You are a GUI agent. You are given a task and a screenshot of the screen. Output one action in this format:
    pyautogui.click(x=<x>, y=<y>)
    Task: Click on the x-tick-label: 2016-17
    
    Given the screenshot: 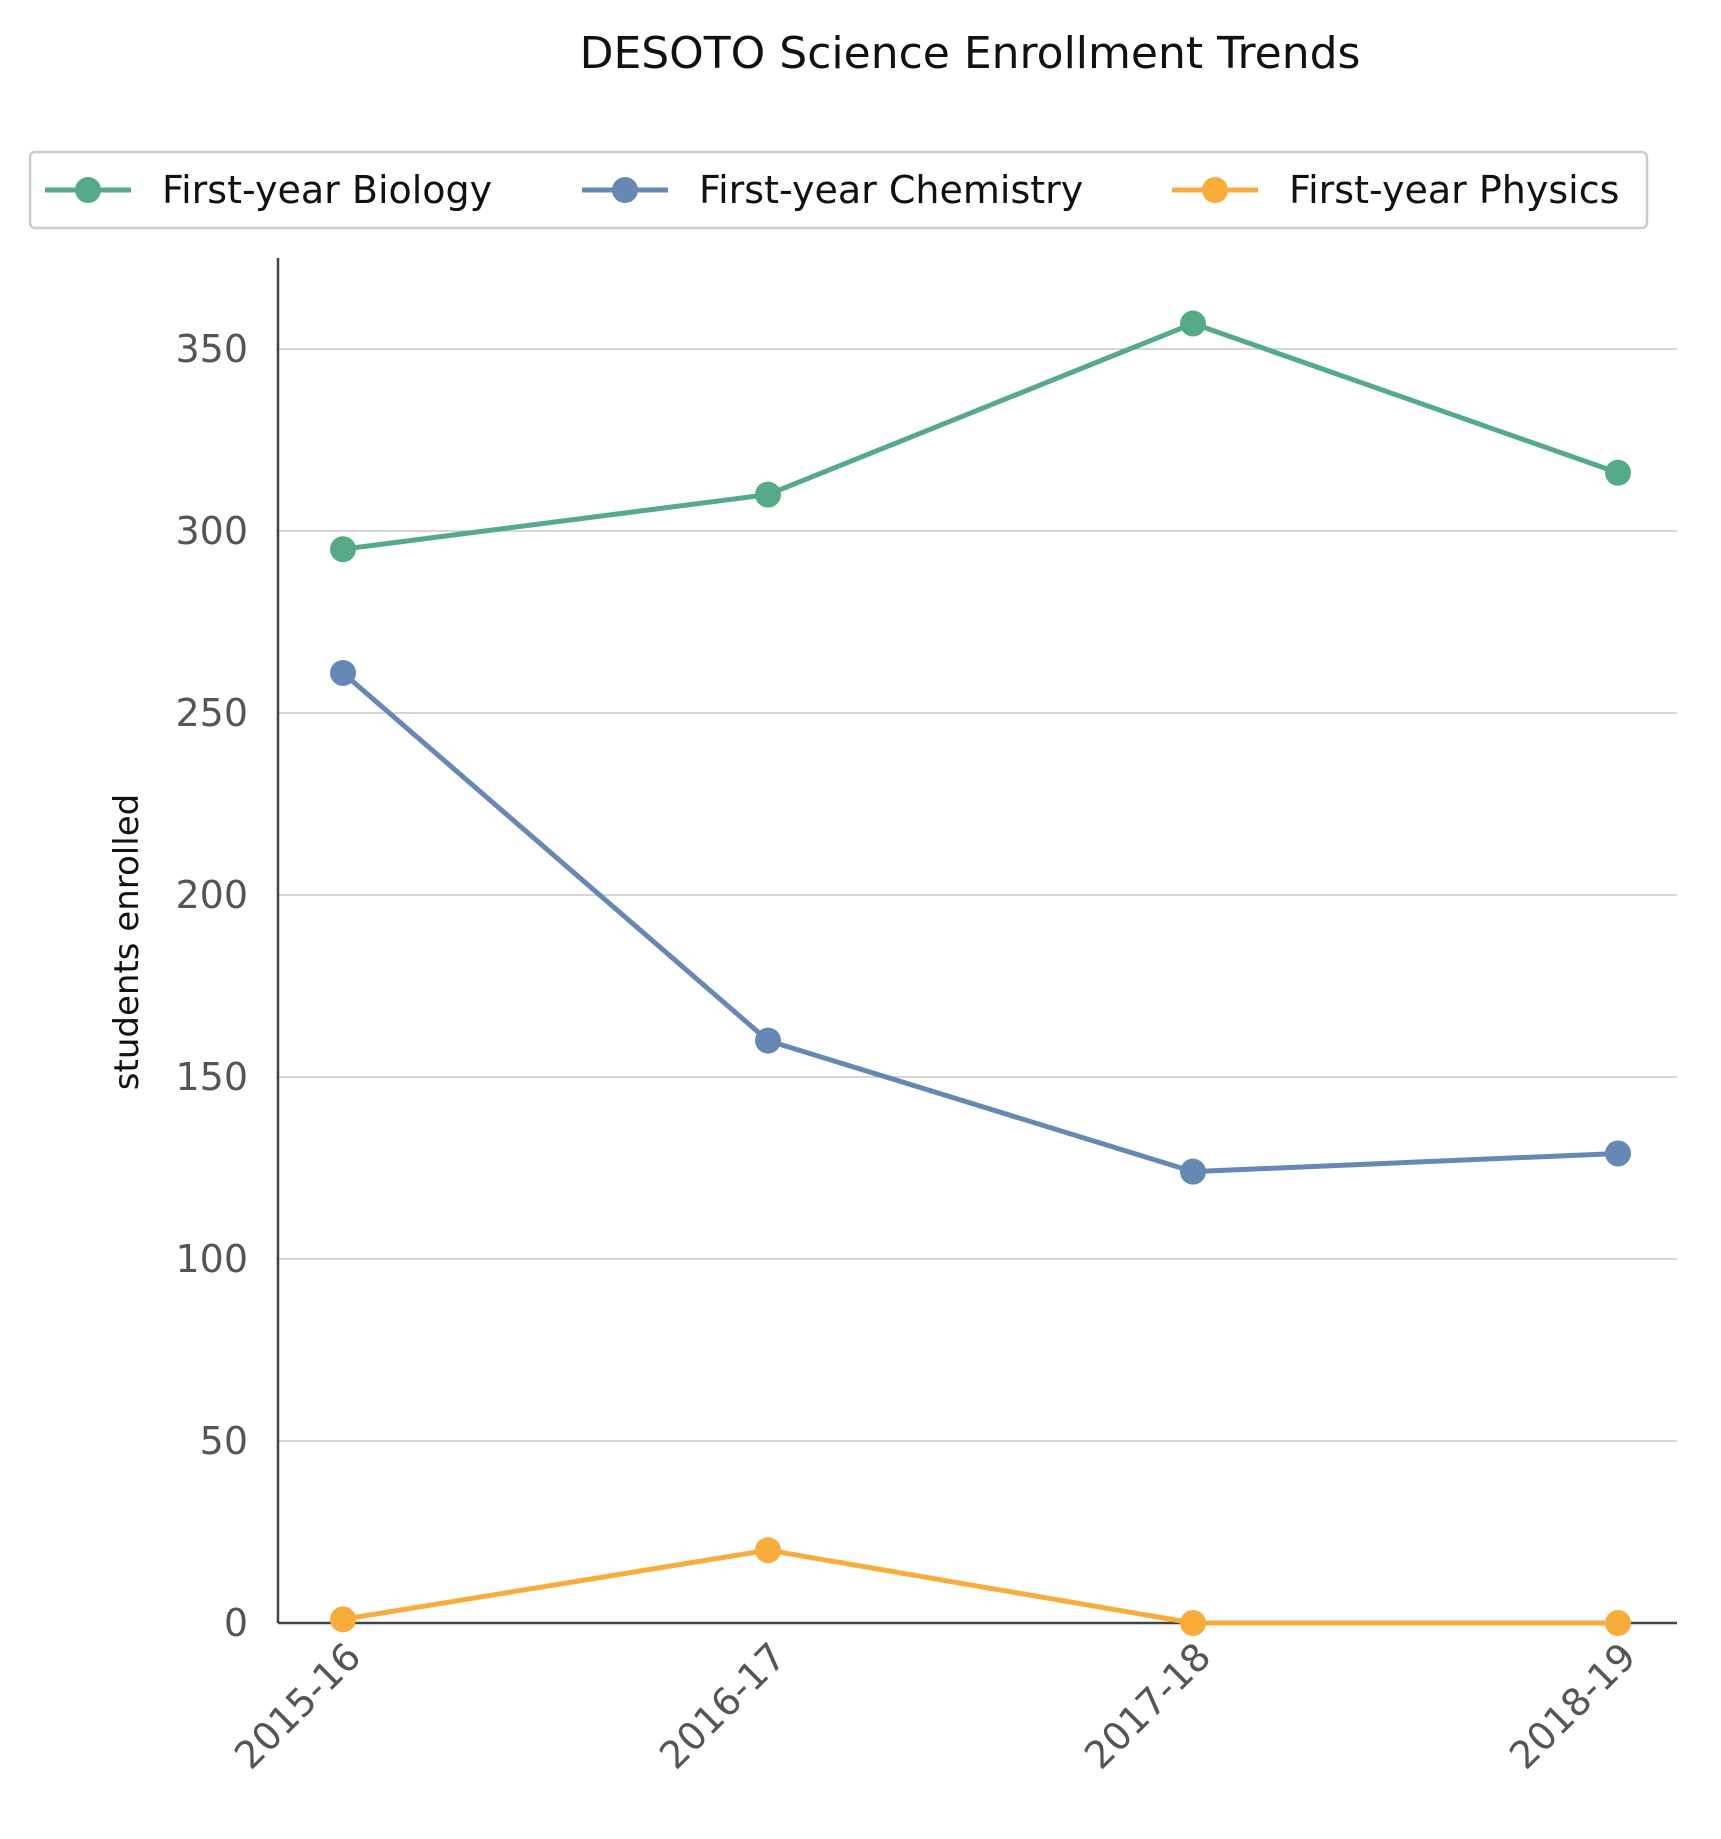 What is the action you would take?
    pyautogui.click(x=722, y=1705)
    